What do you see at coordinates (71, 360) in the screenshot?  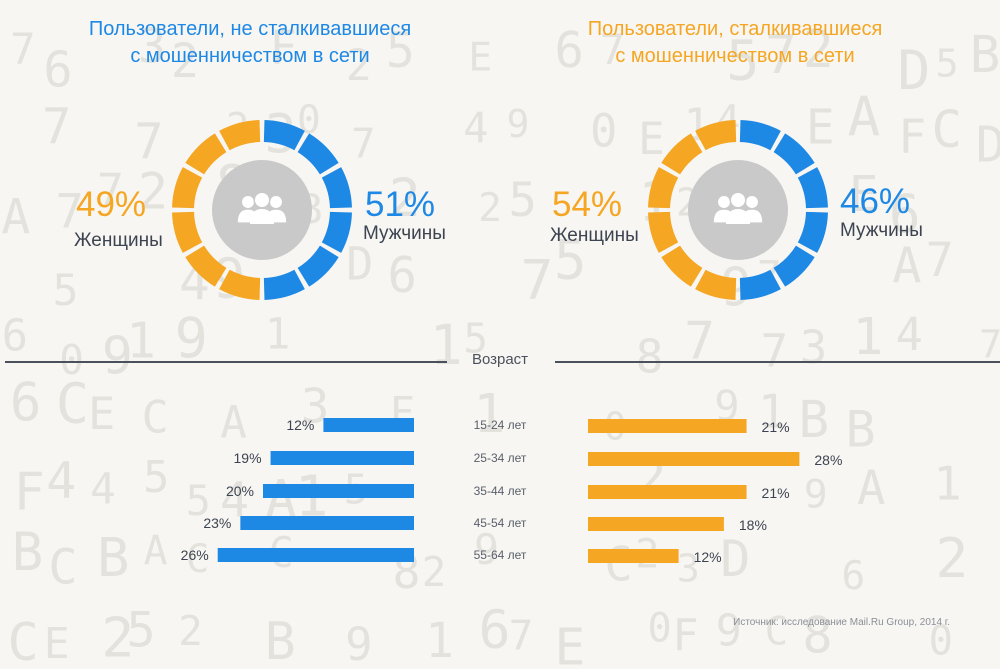 I see `background-digit: 0` at bounding box center [71, 360].